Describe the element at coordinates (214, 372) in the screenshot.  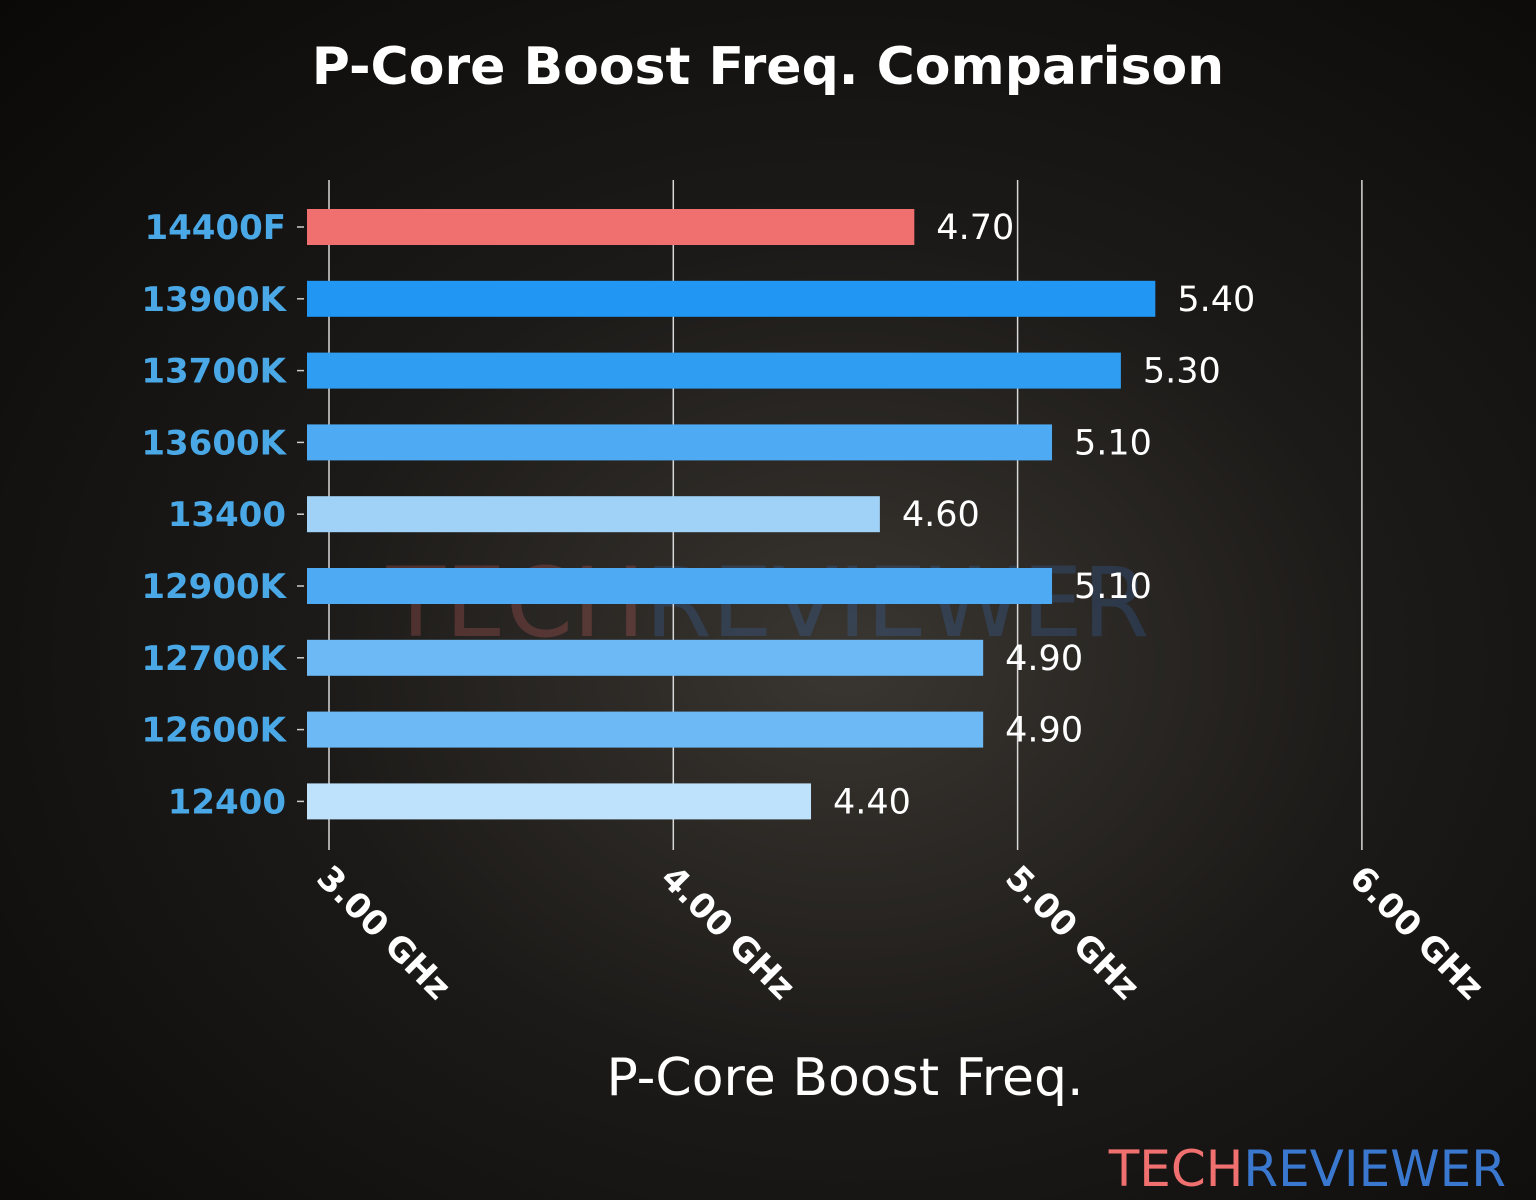
I see `category-label: 13700K` at that location.